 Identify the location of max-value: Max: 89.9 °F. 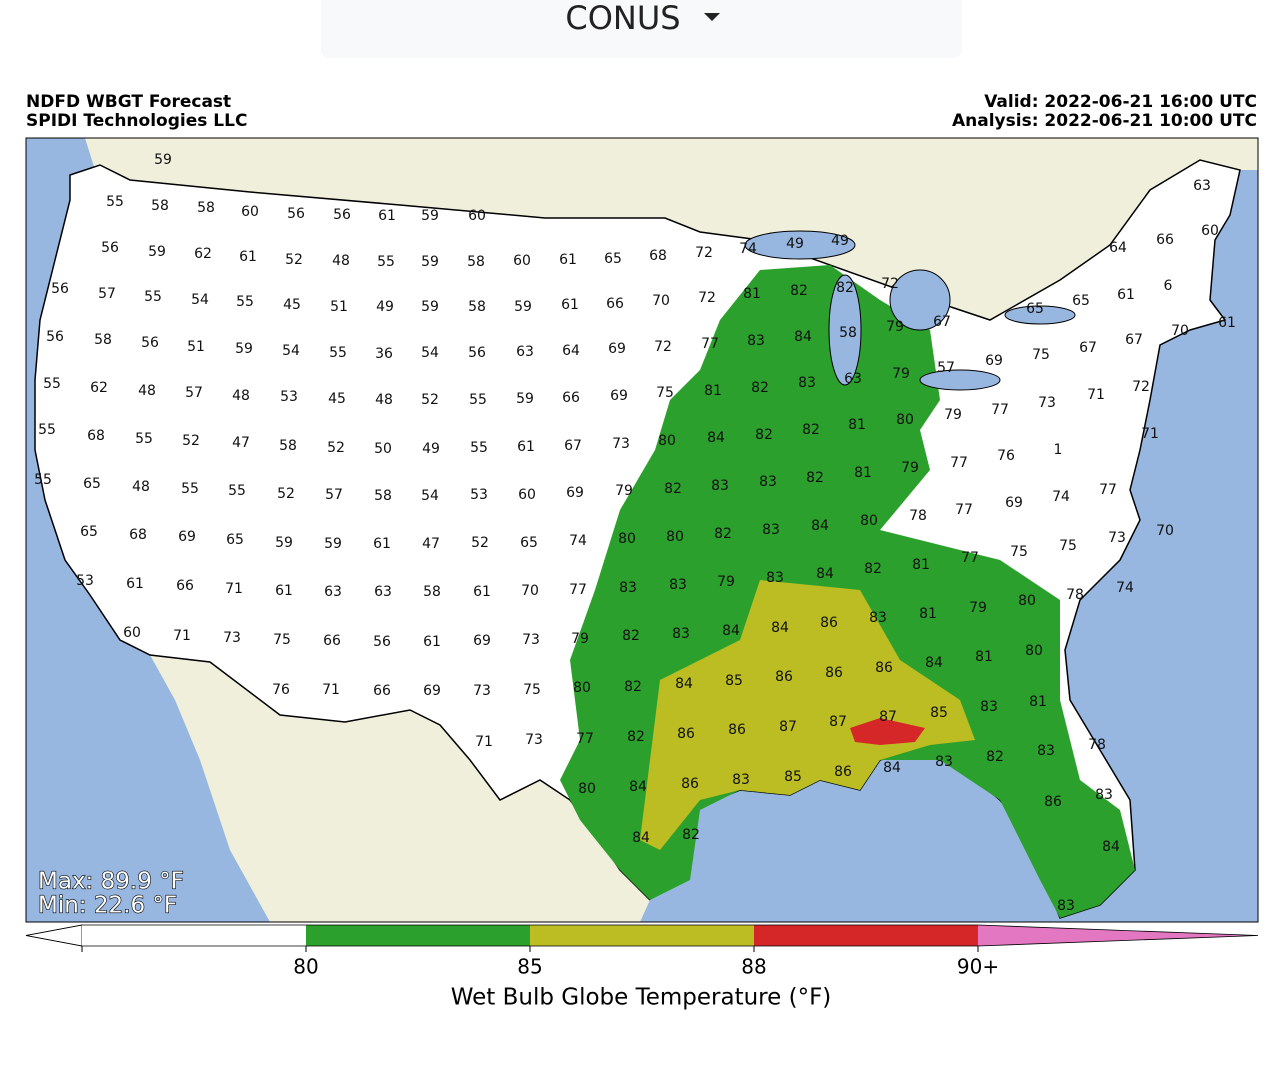
(111, 882).